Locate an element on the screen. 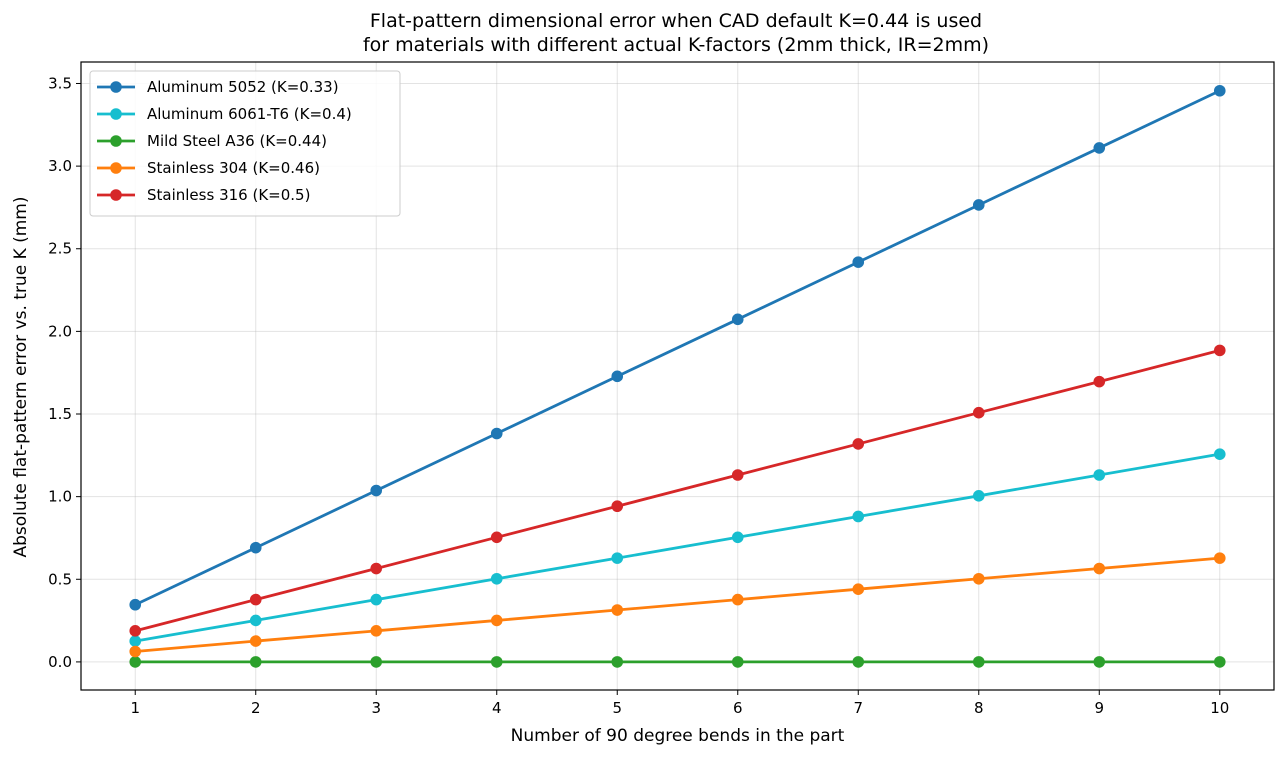  x-axis-label: Number of 90 degree bends in the part is located at coordinates (677, 736).